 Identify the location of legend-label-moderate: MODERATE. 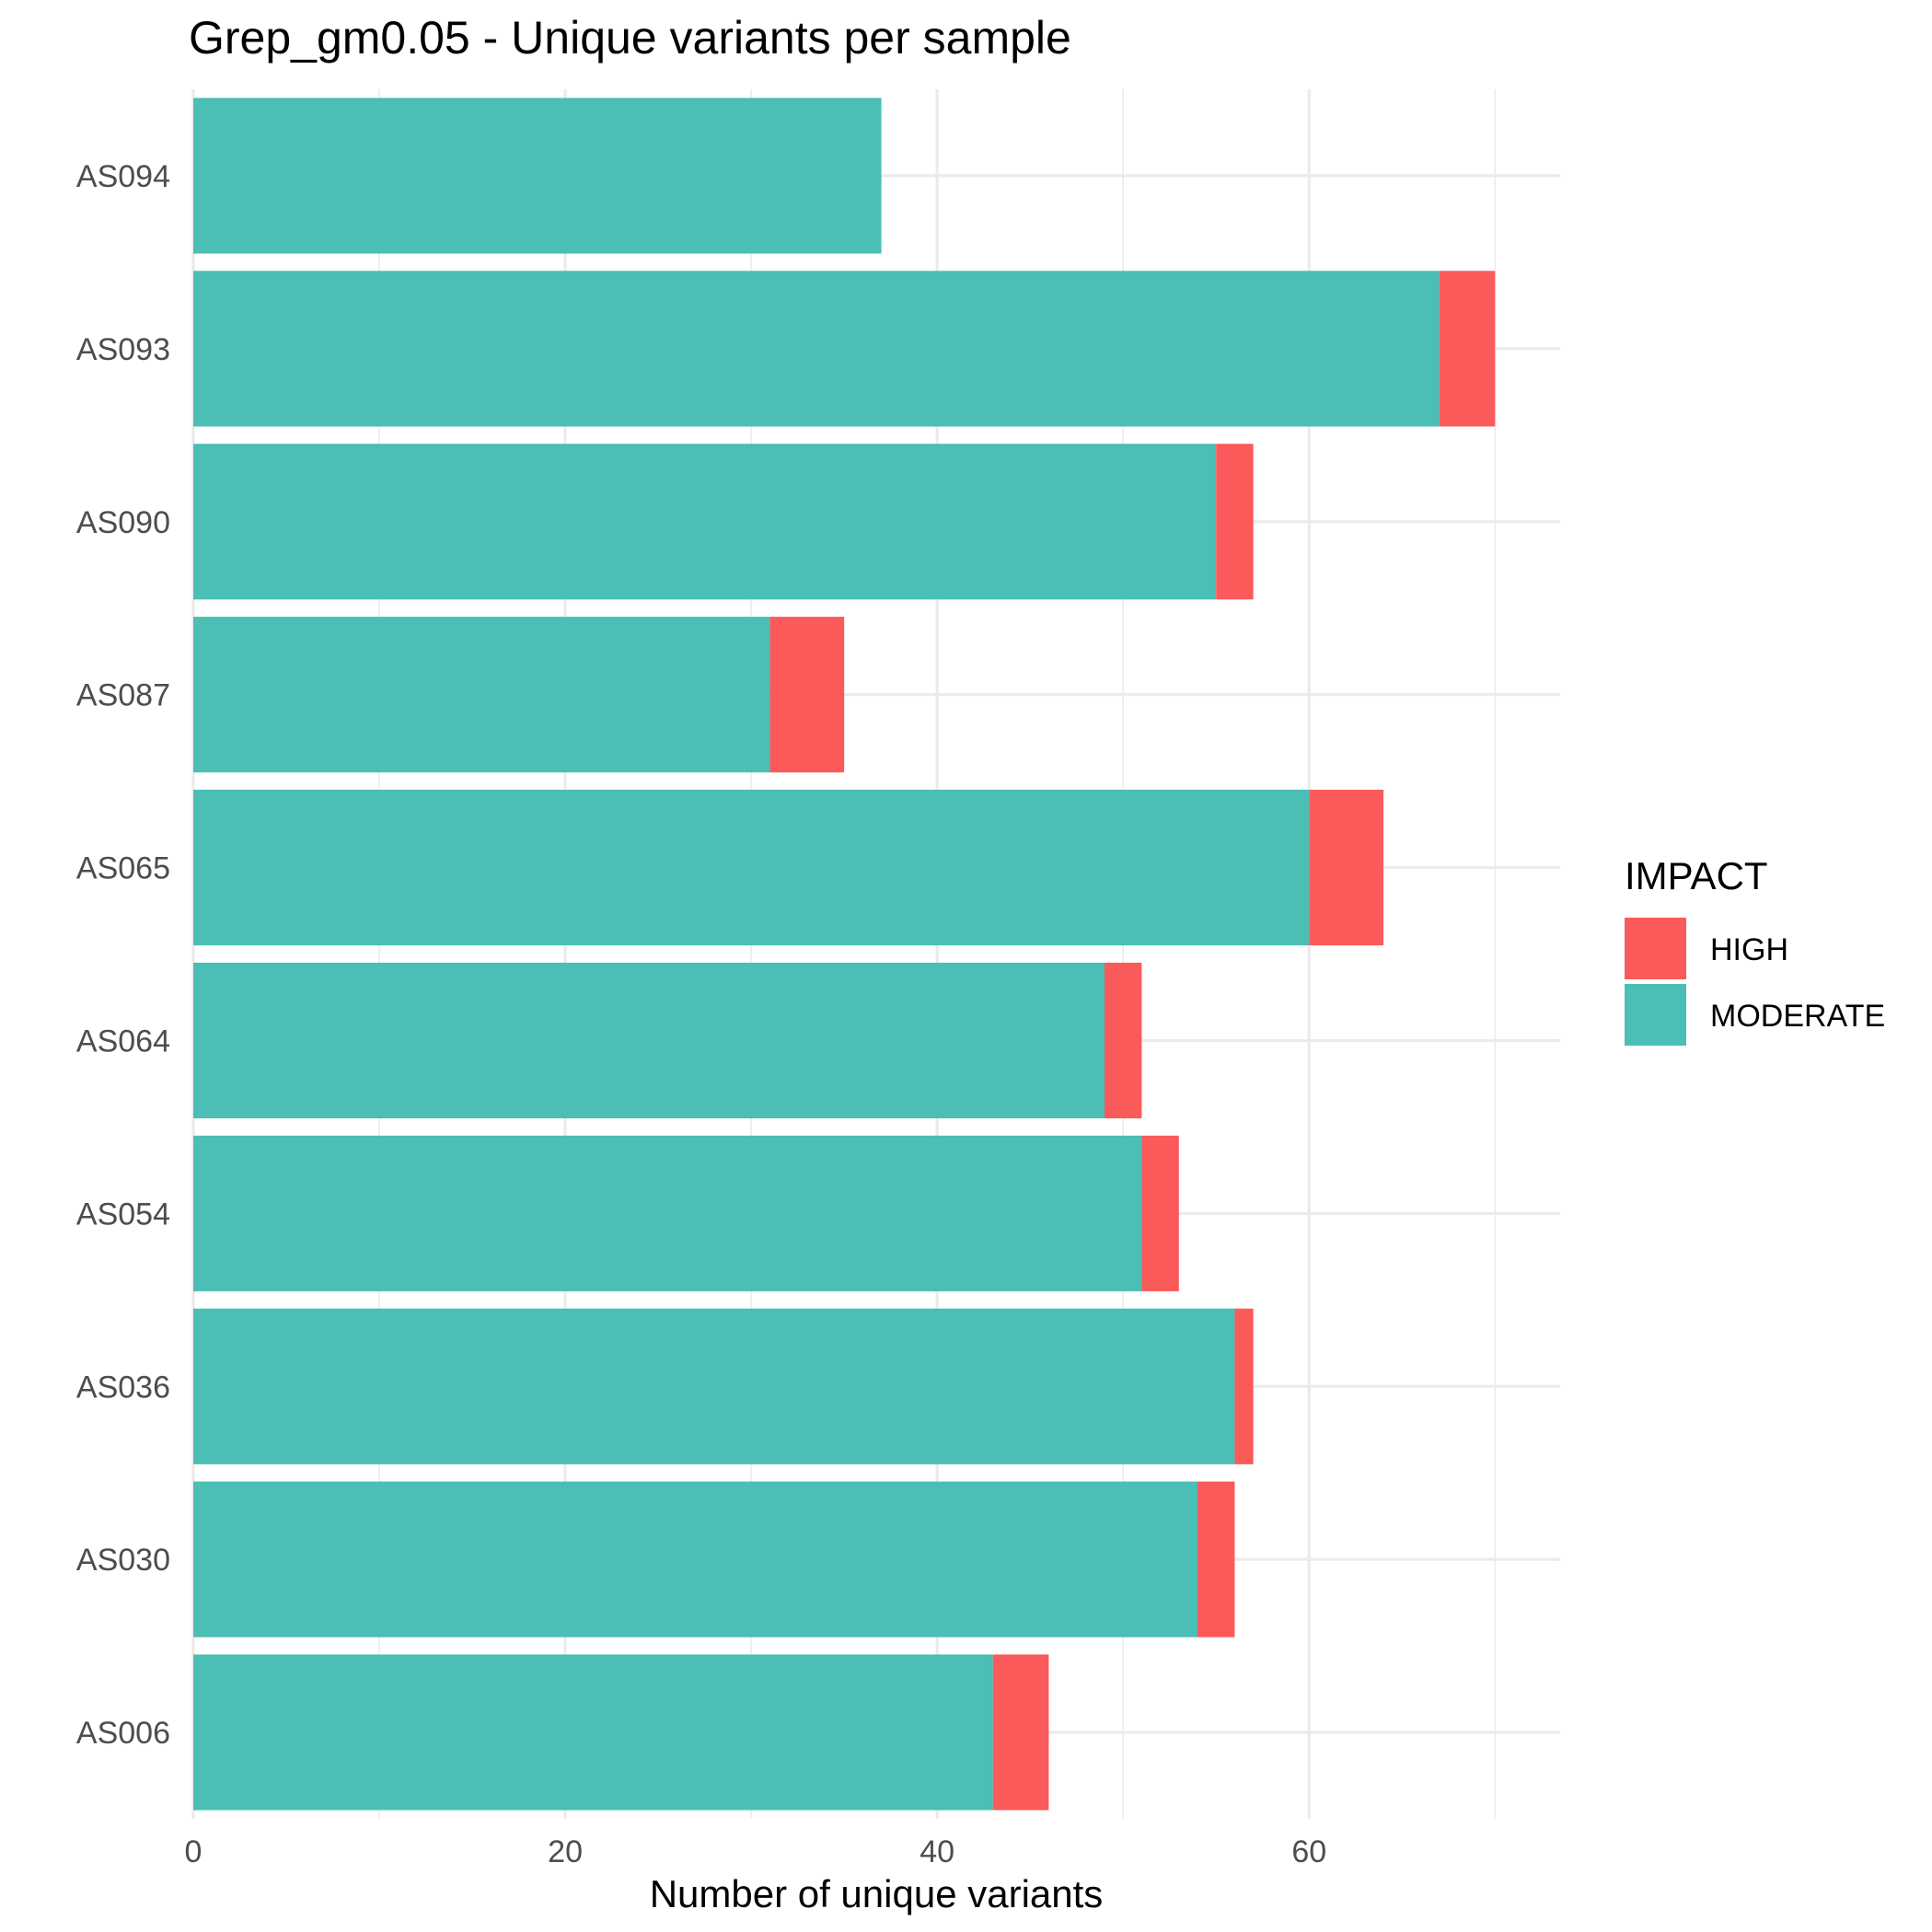
(1798, 1017).